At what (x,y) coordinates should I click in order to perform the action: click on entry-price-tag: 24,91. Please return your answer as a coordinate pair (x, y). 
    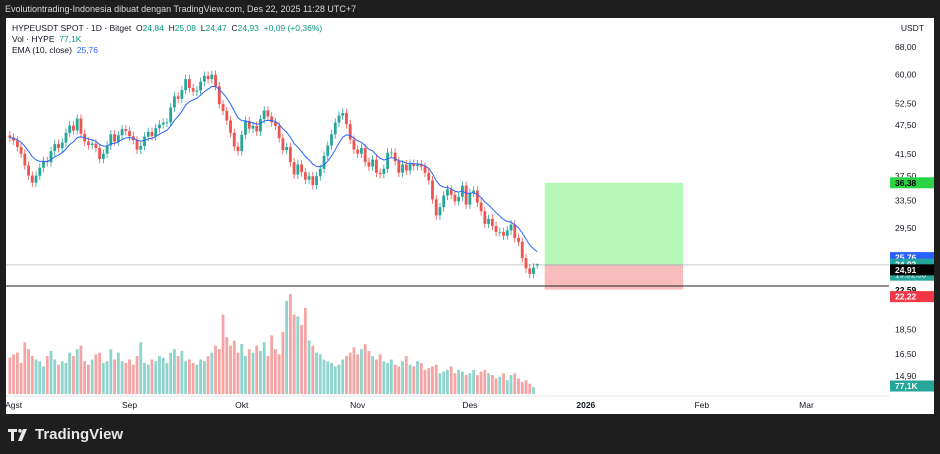
    Looking at the image, I should click on (906, 270).